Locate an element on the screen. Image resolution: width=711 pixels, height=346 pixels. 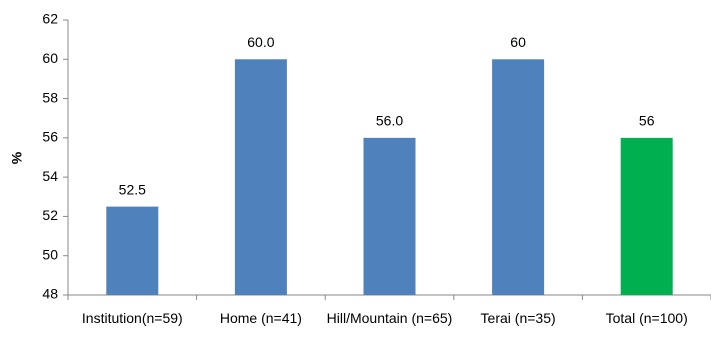
y-tick-label: 54 is located at coordinates (50, 176).